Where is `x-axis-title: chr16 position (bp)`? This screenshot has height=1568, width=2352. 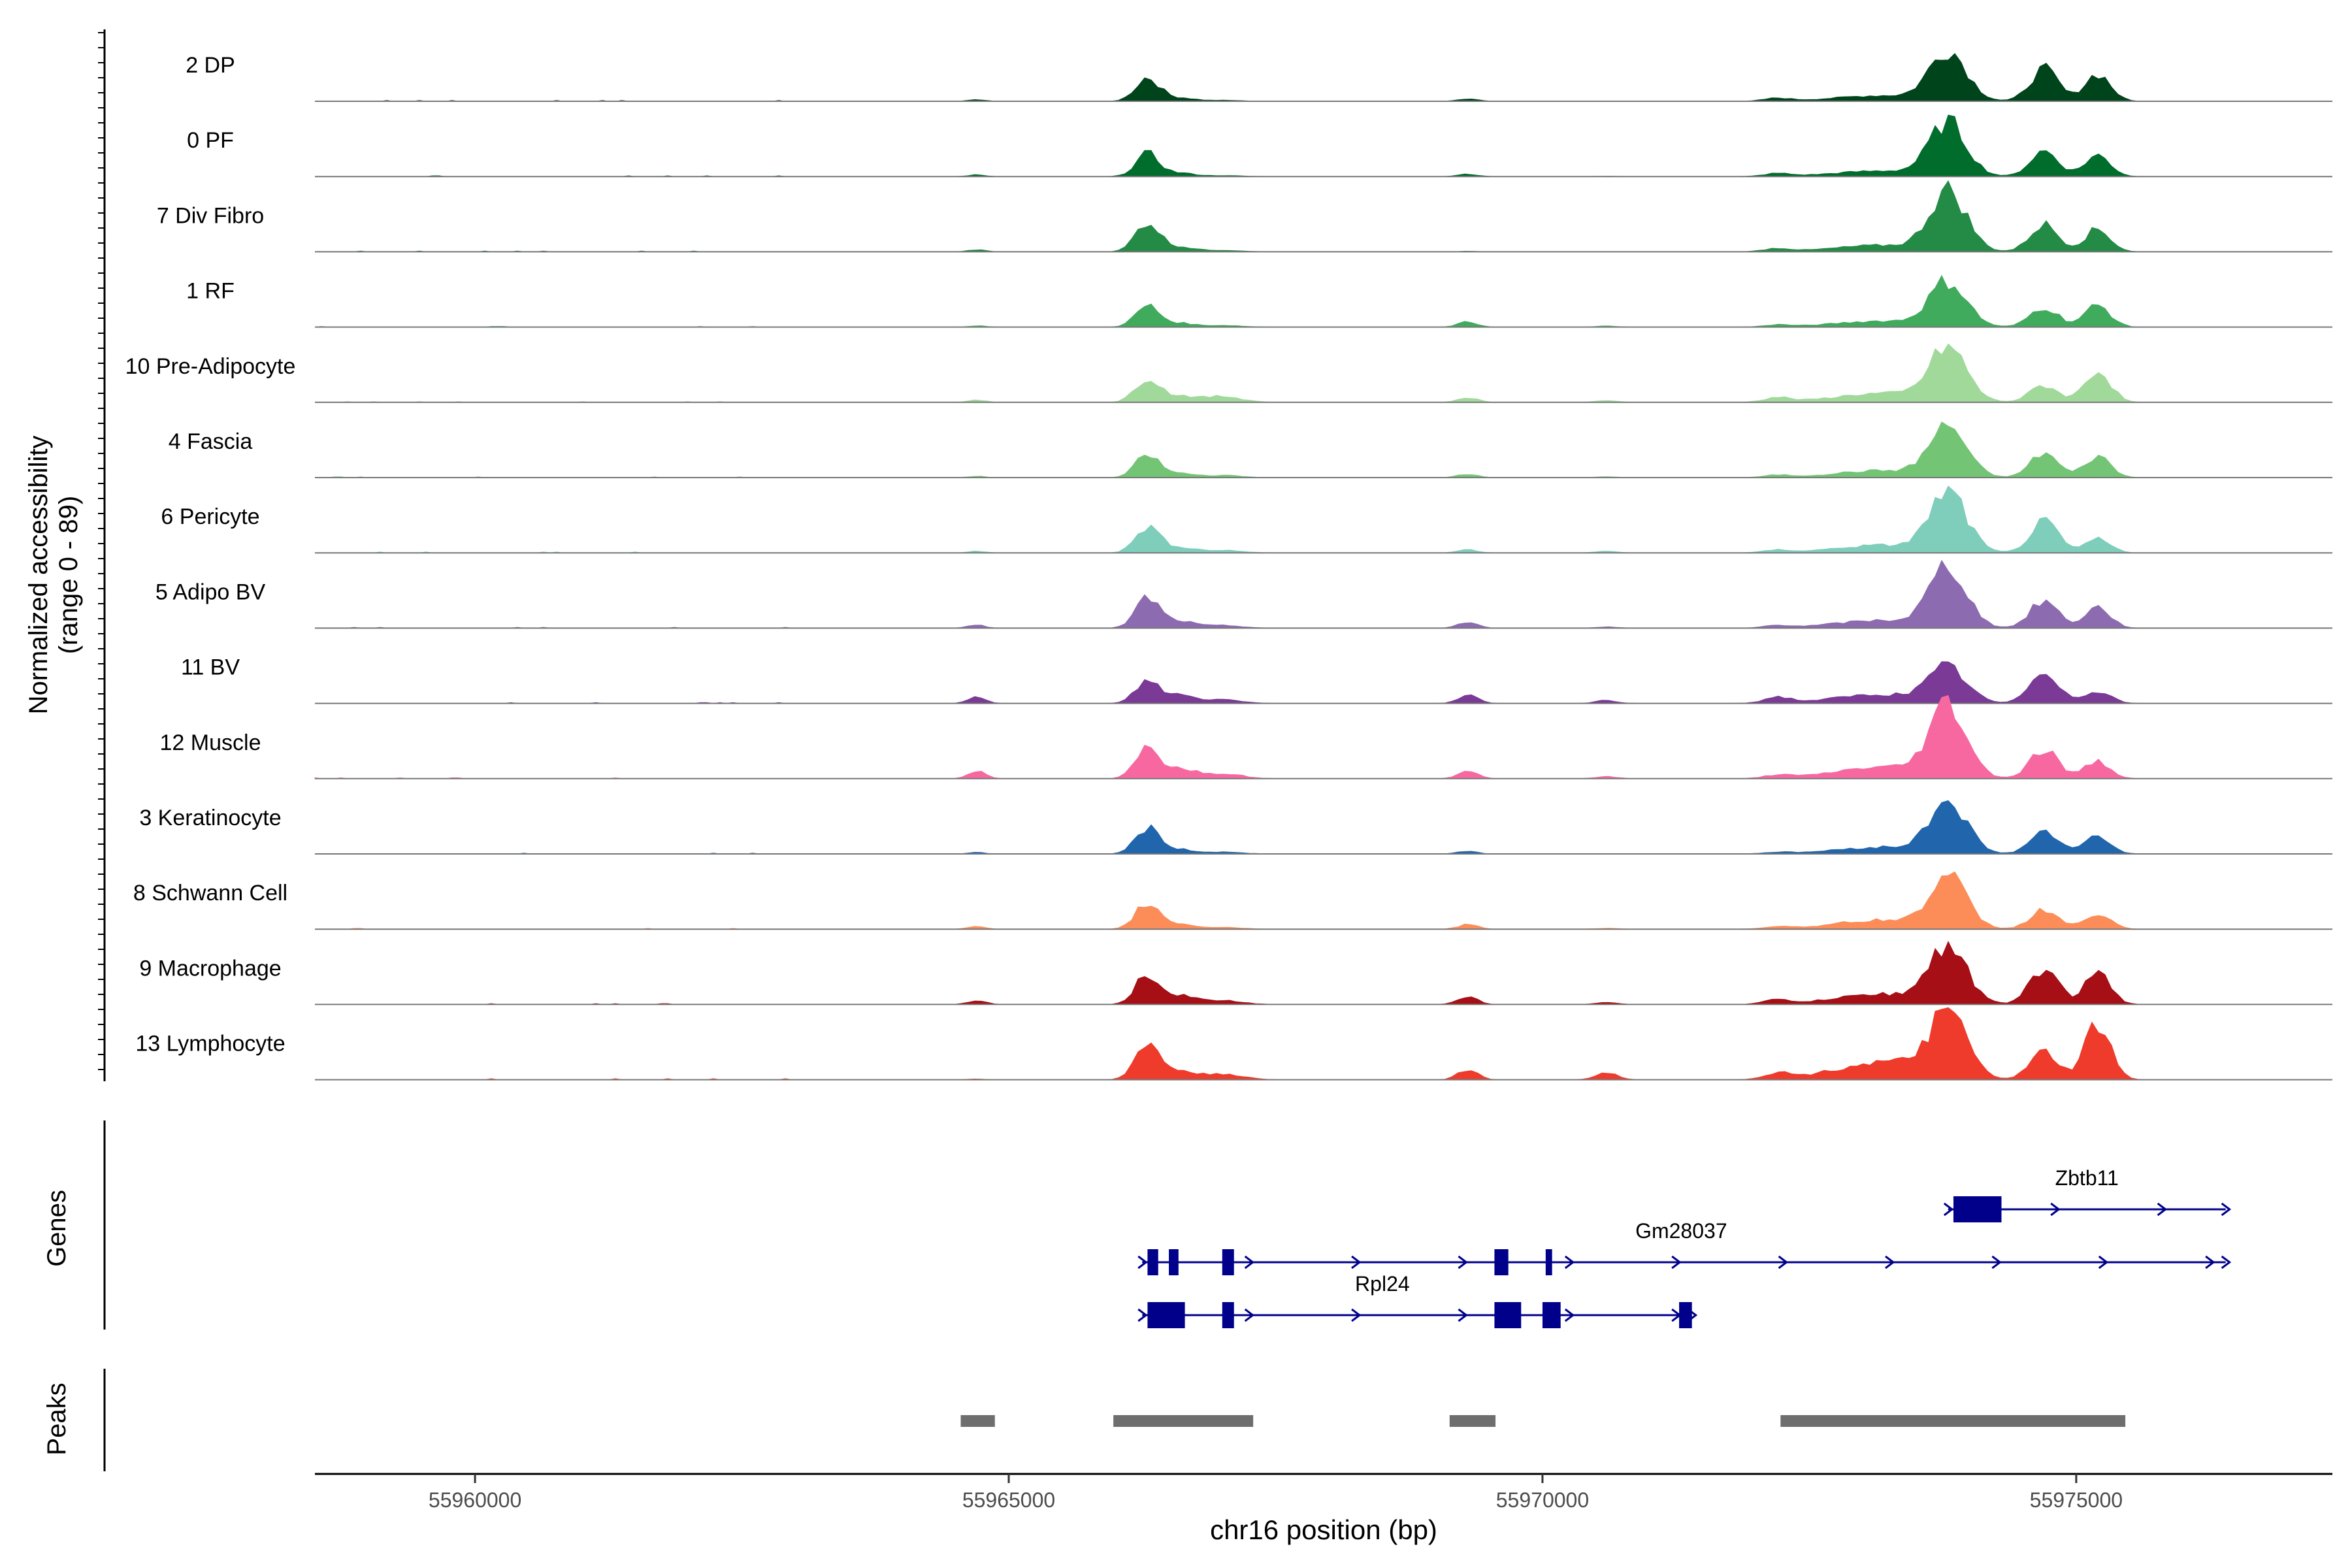 x-axis-title: chr16 position (bp) is located at coordinates (1323, 1529).